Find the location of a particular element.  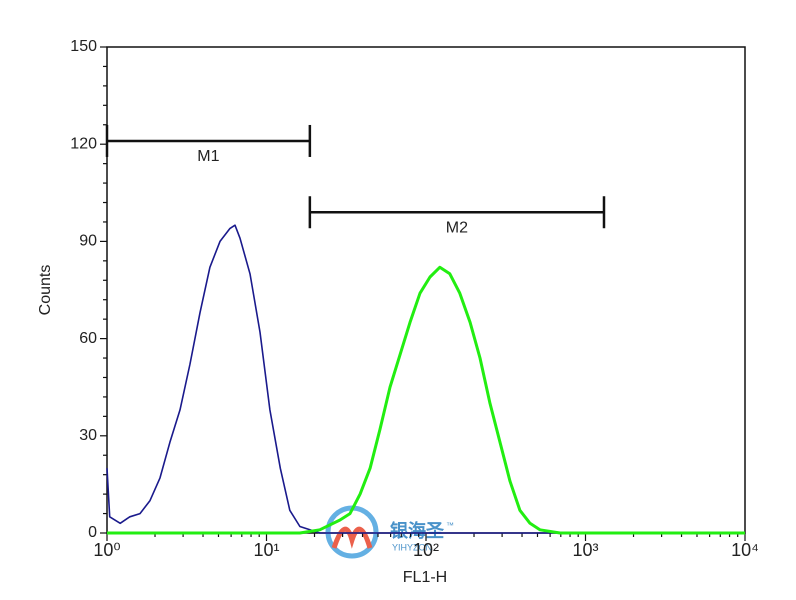

watermark-tm: ™ is located at coordinates (450, 525).